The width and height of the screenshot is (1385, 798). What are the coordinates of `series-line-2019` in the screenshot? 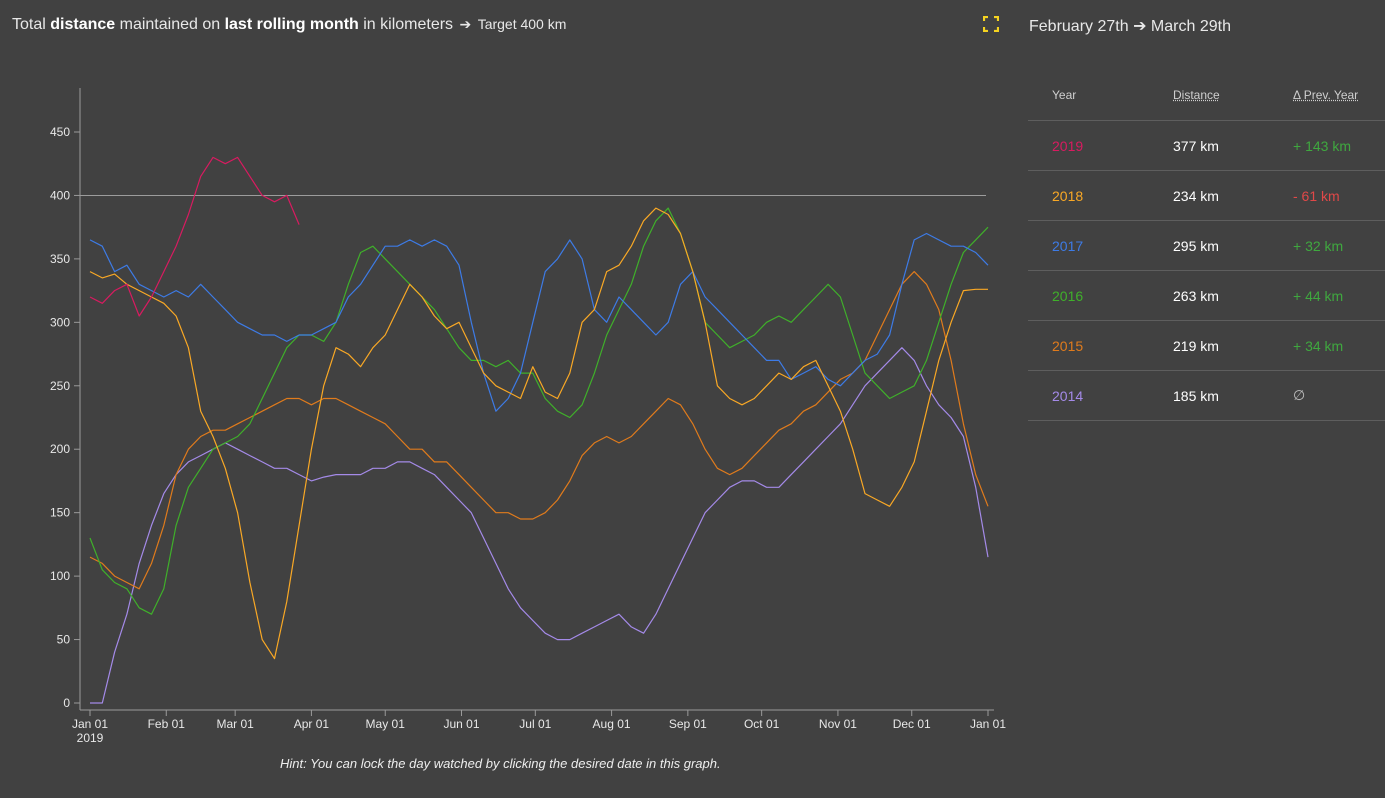 It's located at (194, 236).